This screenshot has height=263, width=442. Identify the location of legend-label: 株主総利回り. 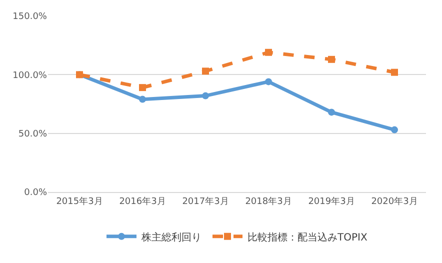
(171, 237).